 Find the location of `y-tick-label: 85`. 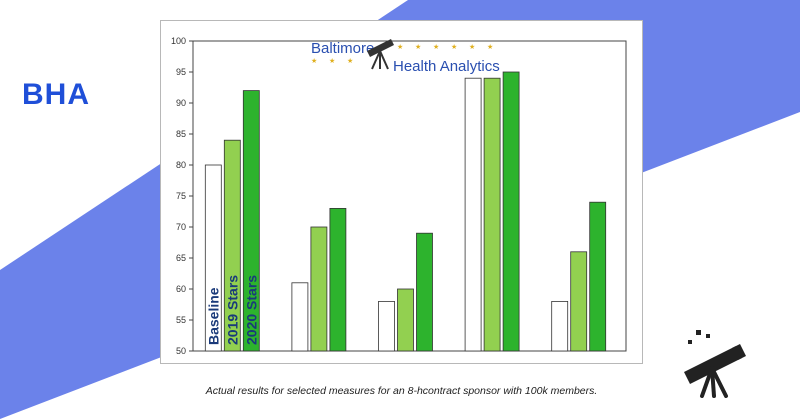

y-tick-label: 85 is located at coordinates (181, 134).